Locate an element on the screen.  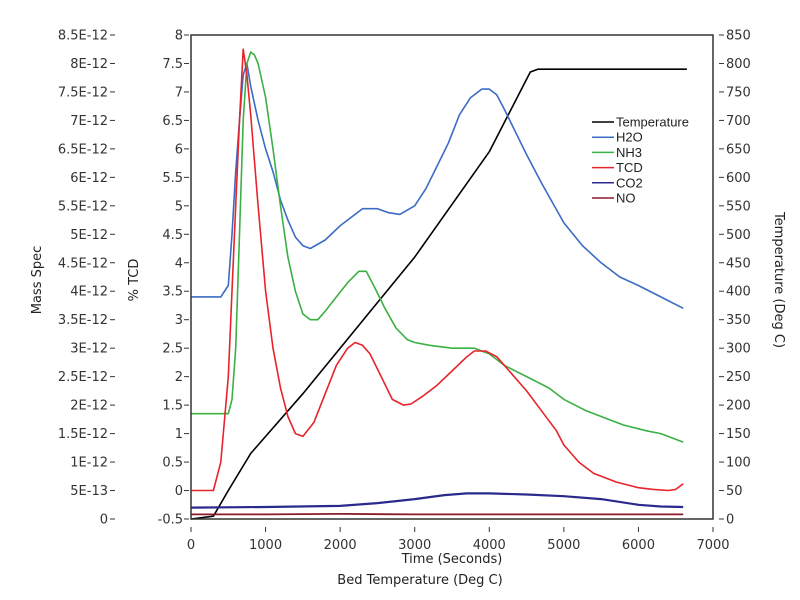
mass-spec-tick-label: 3.5E-12 is located at coordinates (83, 320).